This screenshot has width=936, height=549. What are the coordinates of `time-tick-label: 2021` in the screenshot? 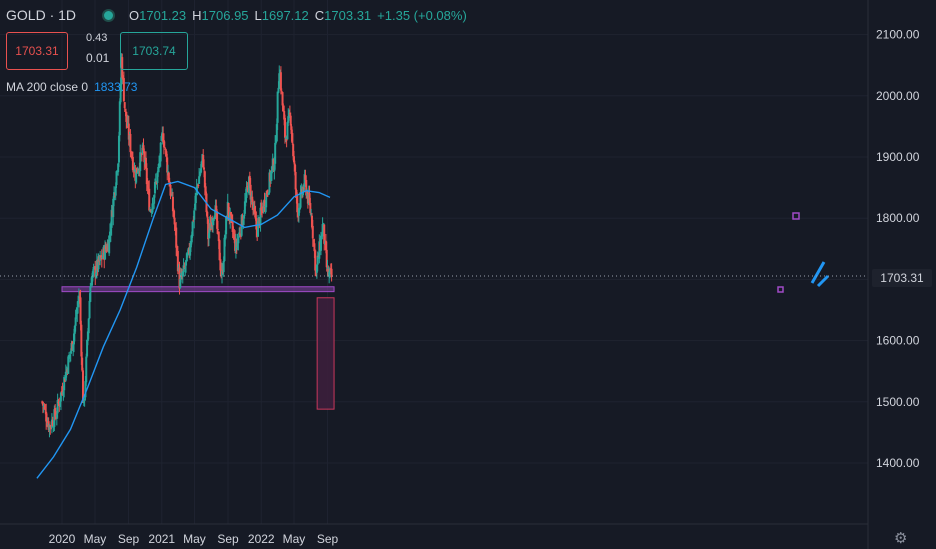 It's located at (161, 539).